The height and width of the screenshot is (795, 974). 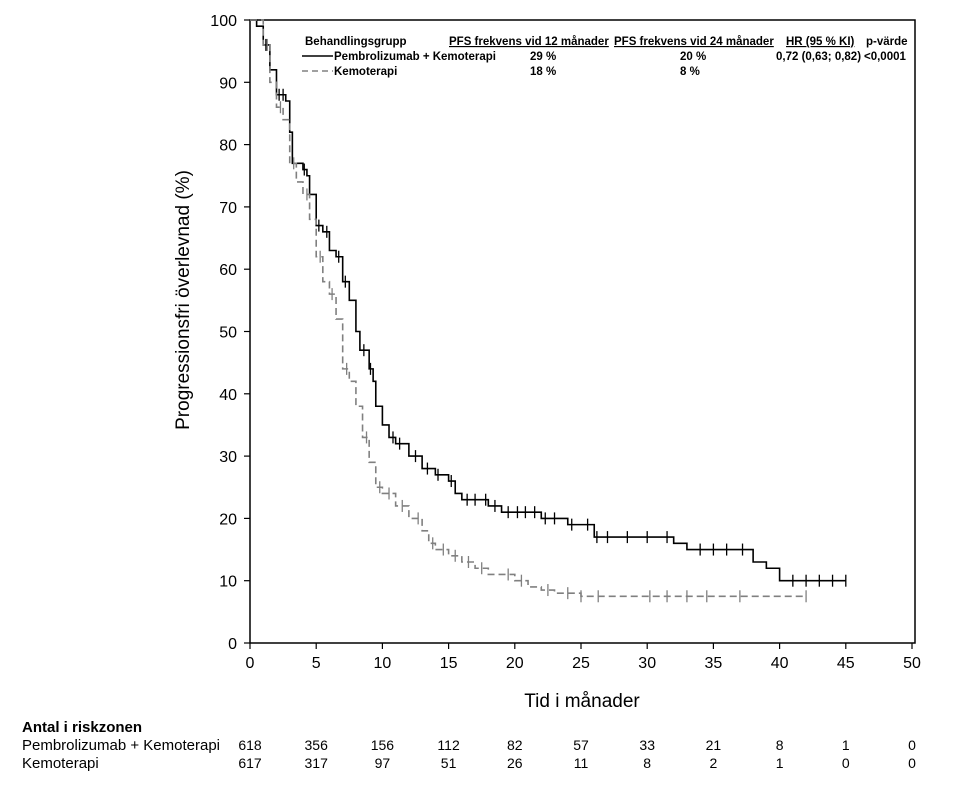 What do you see at coordinates (780, 663) in the screenshot?
I see `x-tick-label: 40` at bounding box center [780, 663].